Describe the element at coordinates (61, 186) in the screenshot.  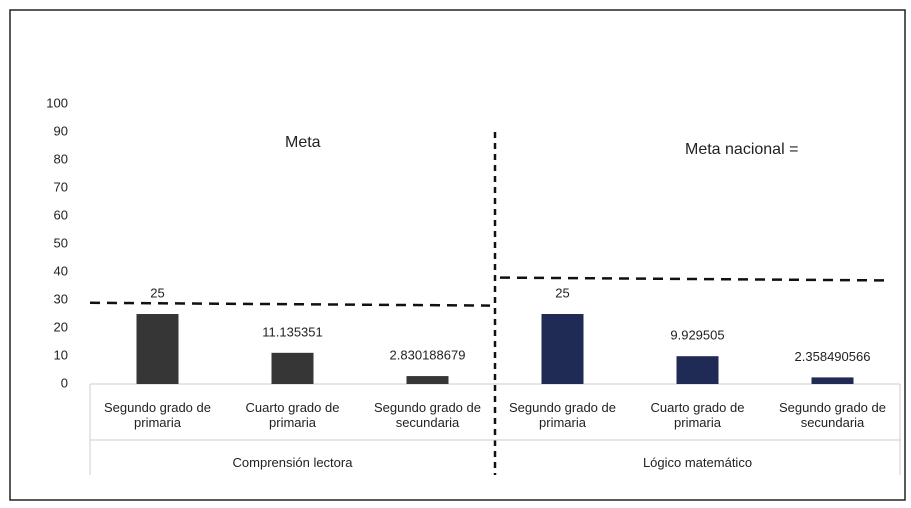
I see `y-tick-label: 70` at that location.